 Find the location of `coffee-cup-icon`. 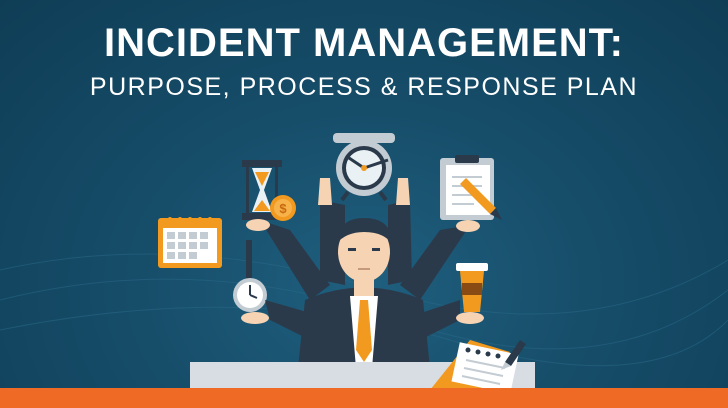

coffee-cup-icon is located at coordinates (472, 287).